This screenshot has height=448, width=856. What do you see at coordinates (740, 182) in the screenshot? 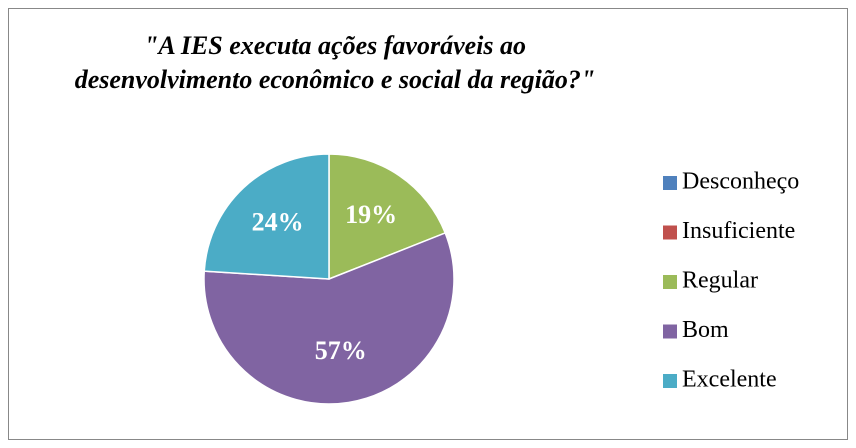
I see `legend-label: Desconheço` at bounding box center [740, 182].